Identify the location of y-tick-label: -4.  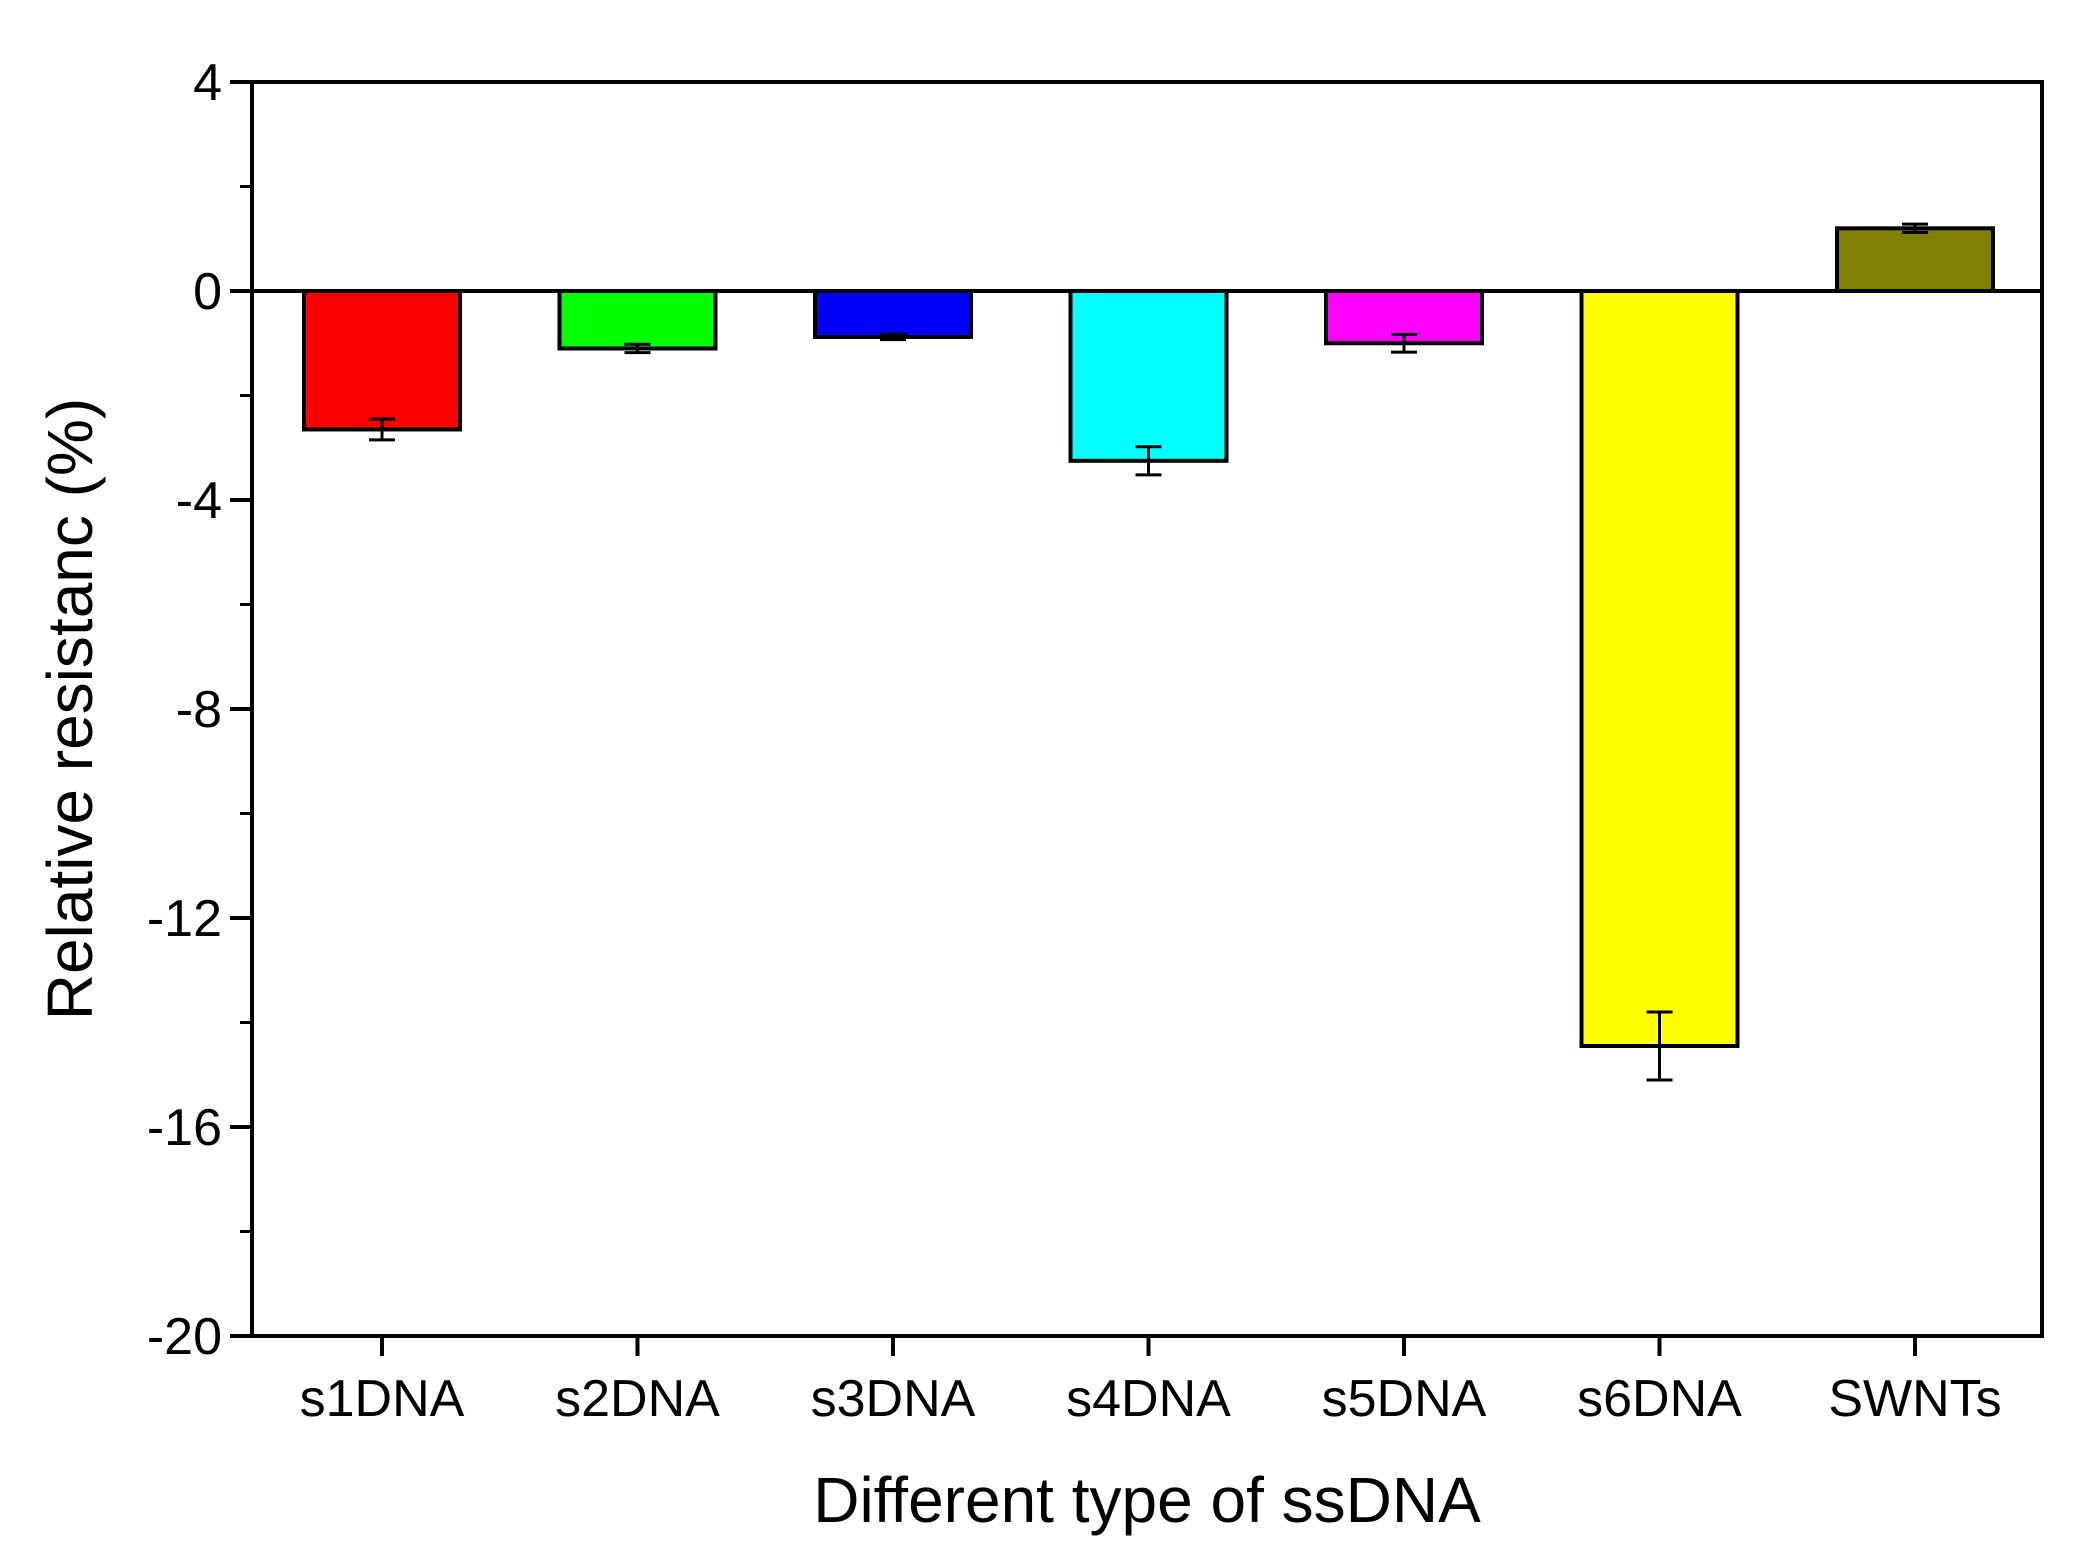
(199, 501).